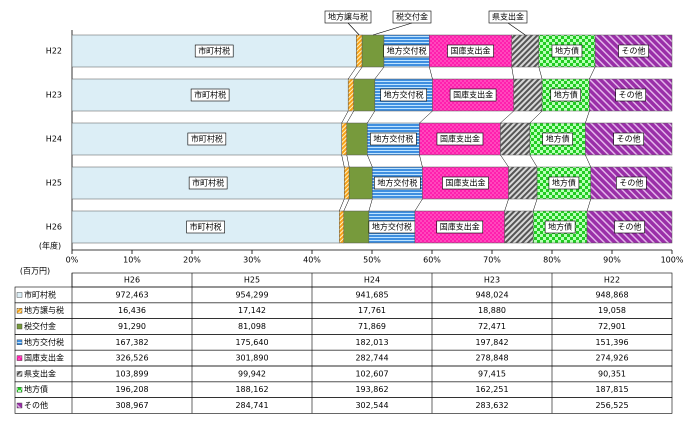 The width and height of the screenshot is (699, 421). What do you see at coordinates (312, 260) in the screenshot?
I see `x-tick-label: 40%` at bounding box center [312, 260].